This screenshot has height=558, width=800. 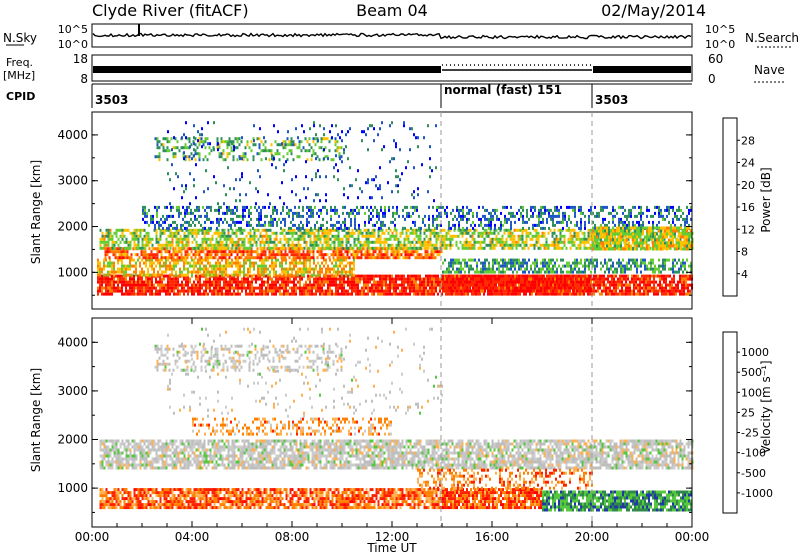 What do you see at coordinates (492, 537) in the screenshot?
I see `x-tick-label: 16:00` at bounding box center [492, 537].